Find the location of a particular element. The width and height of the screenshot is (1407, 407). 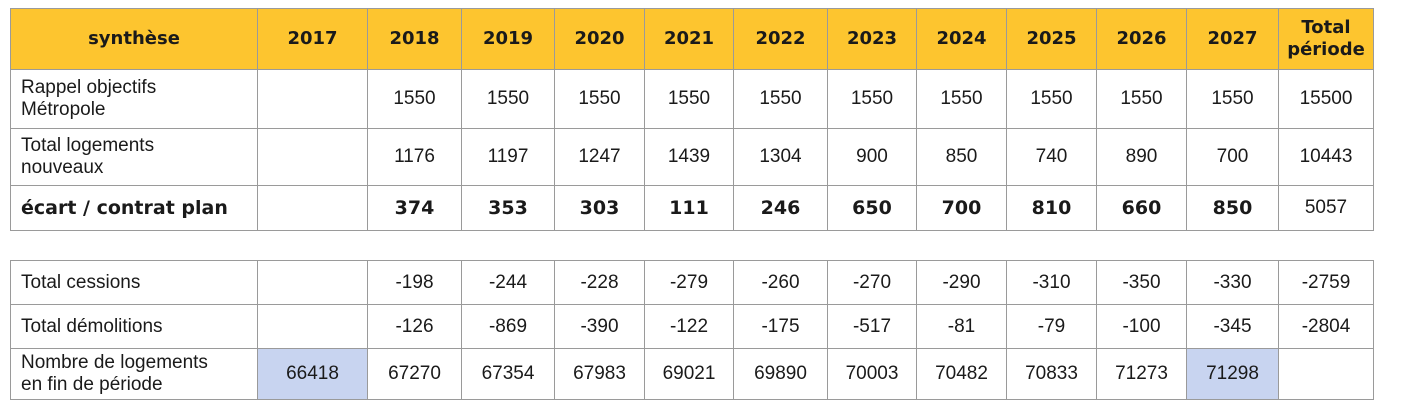

year-header: 2019 is located at coordinates (508, 39).